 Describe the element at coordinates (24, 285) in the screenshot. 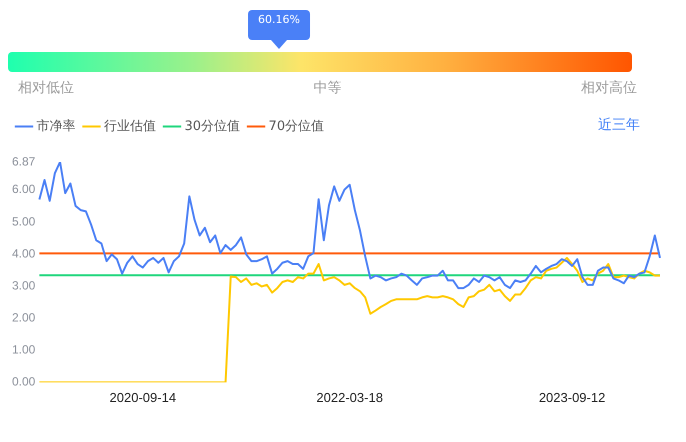

I see `y-tick-label: 3.00` at that location.